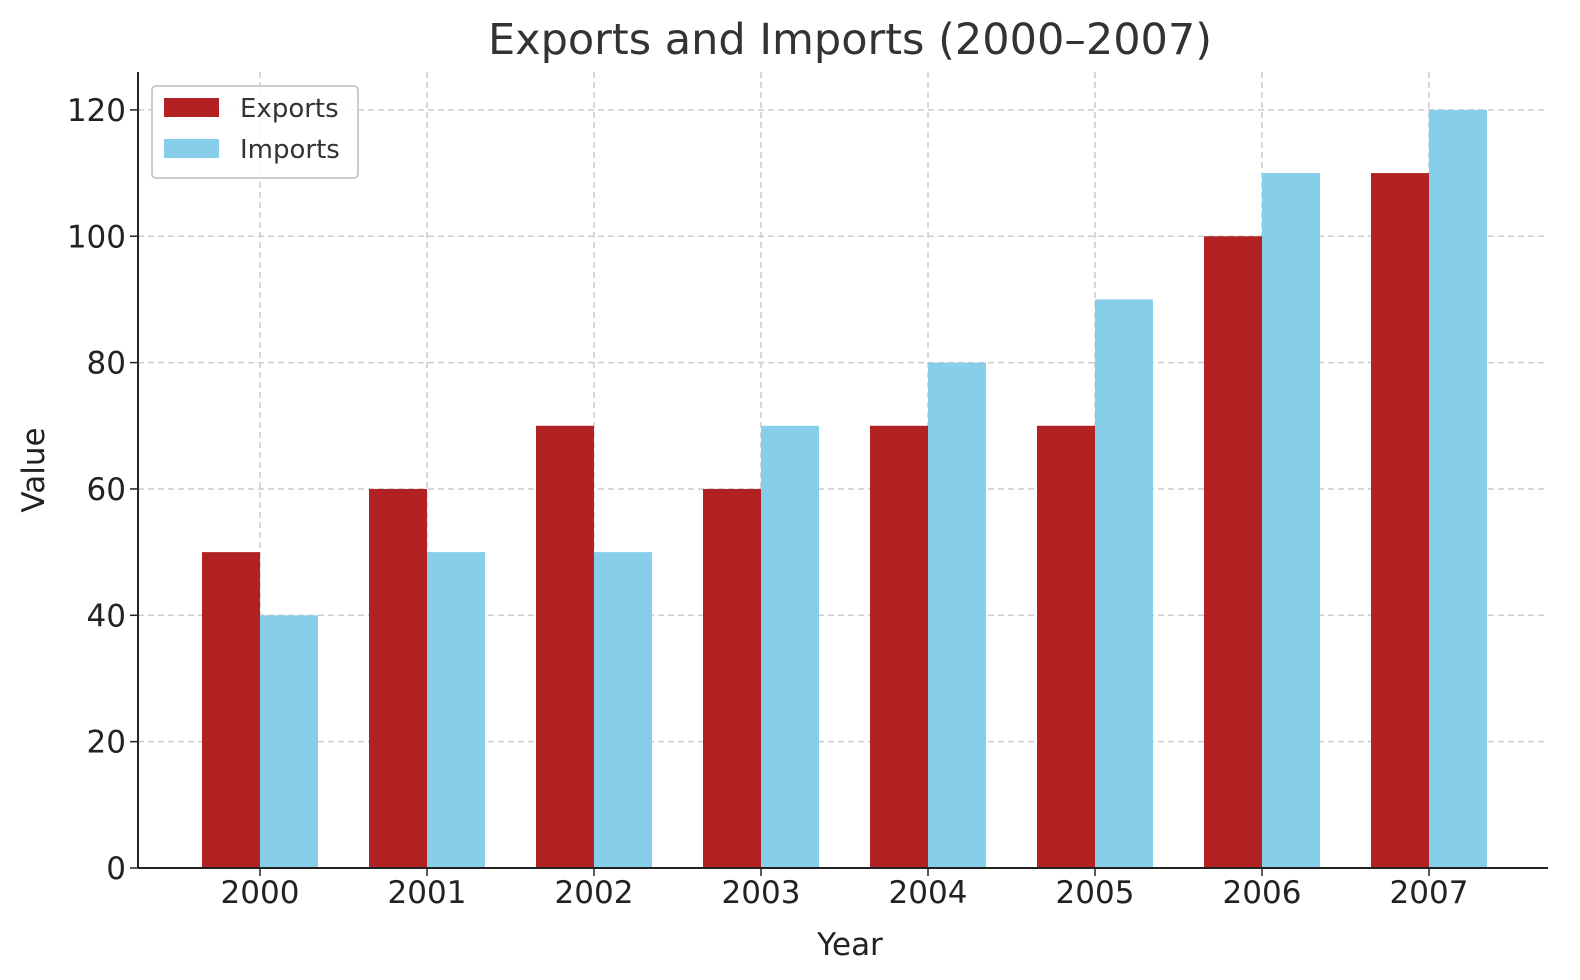 This screenshot has height=980, width=1580. Describe the element at coordinates (106, 490) in the screenshot. I see `y-tick-label: 60` at that location.